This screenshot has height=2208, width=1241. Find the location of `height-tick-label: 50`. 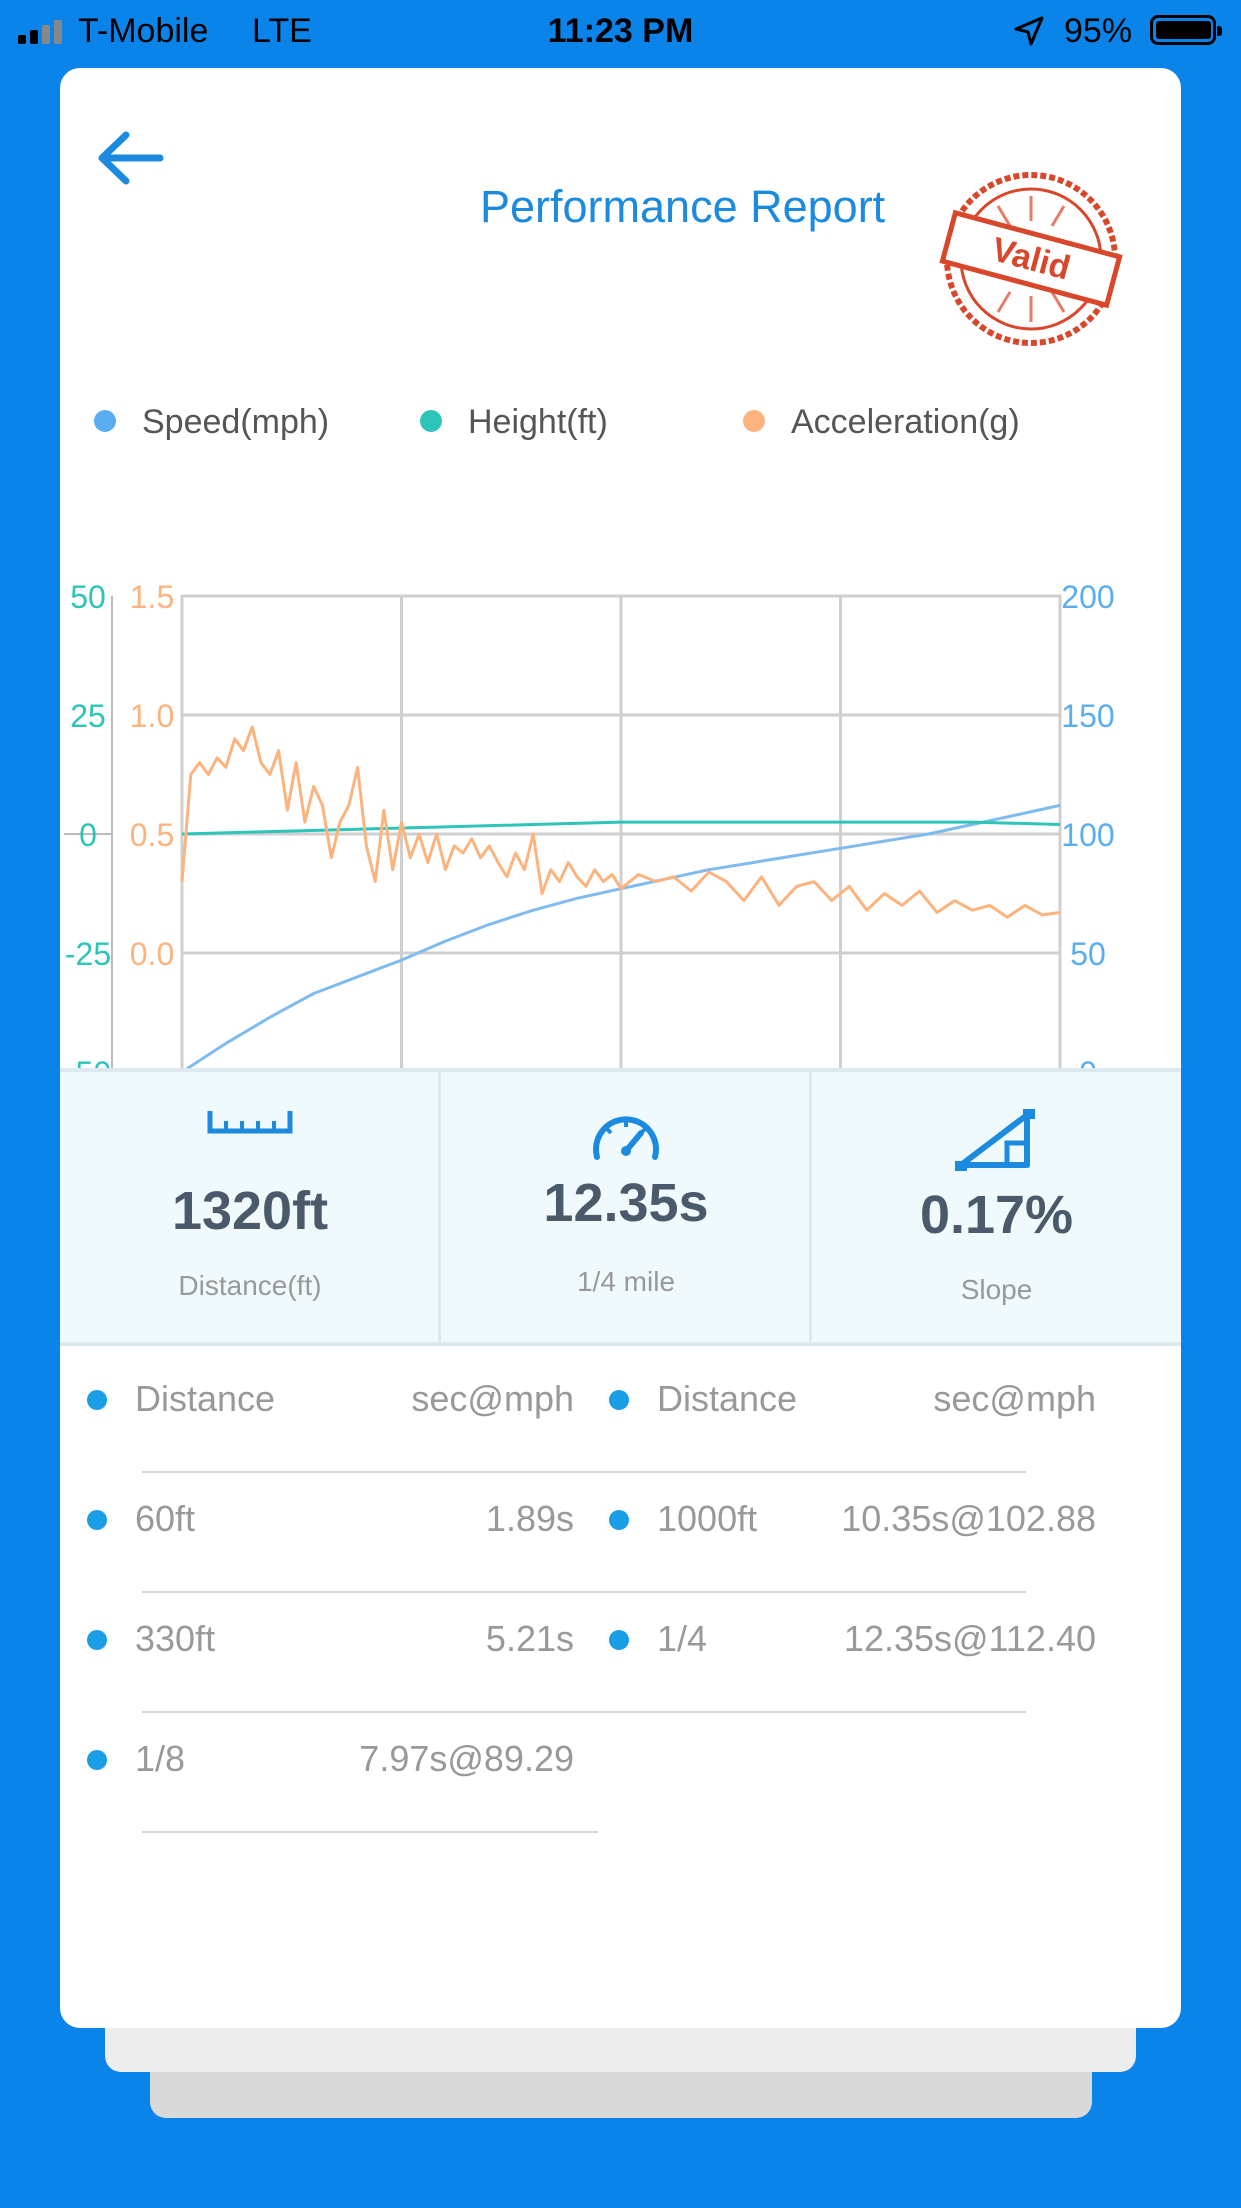

height-tick-label: 50 is located at coordinates (88, 597).